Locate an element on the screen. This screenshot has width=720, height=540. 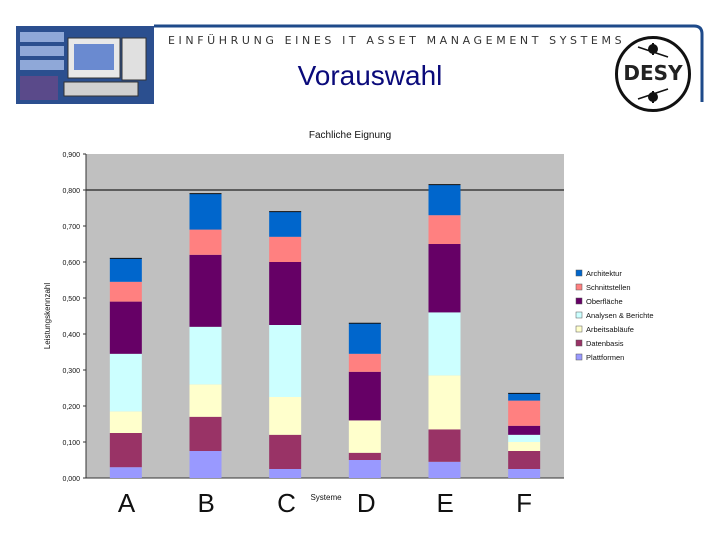
legend-label: Schnittstellen is located at coordinates (608, 287).